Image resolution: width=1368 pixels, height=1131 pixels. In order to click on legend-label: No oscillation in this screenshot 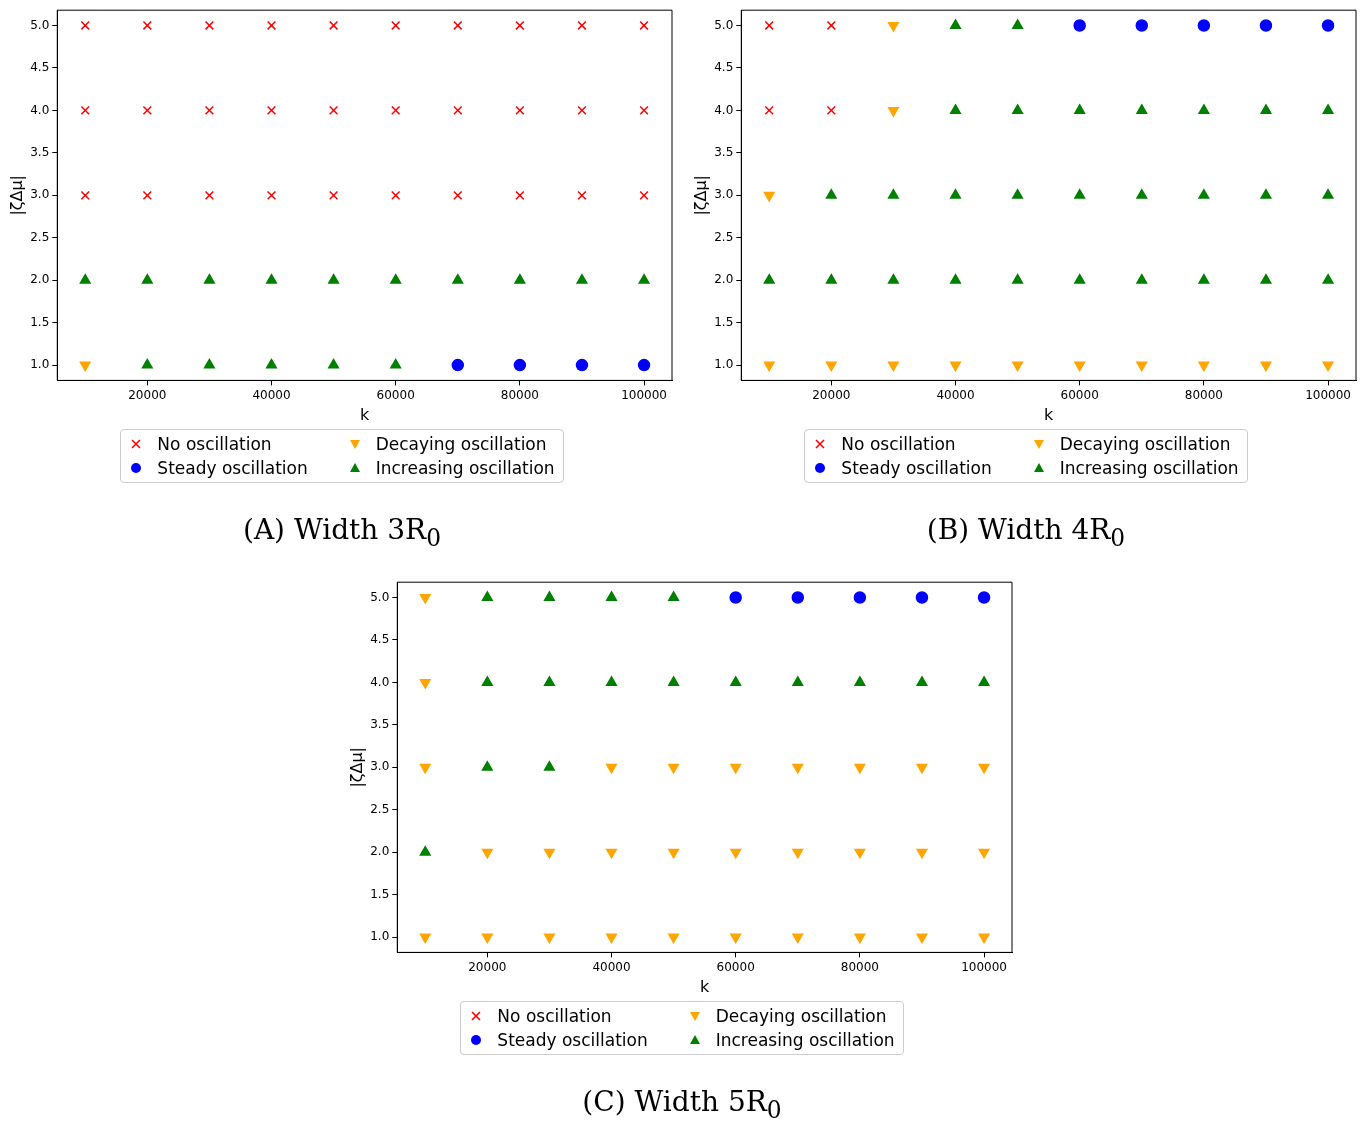, I will do `click(214, 444)`.